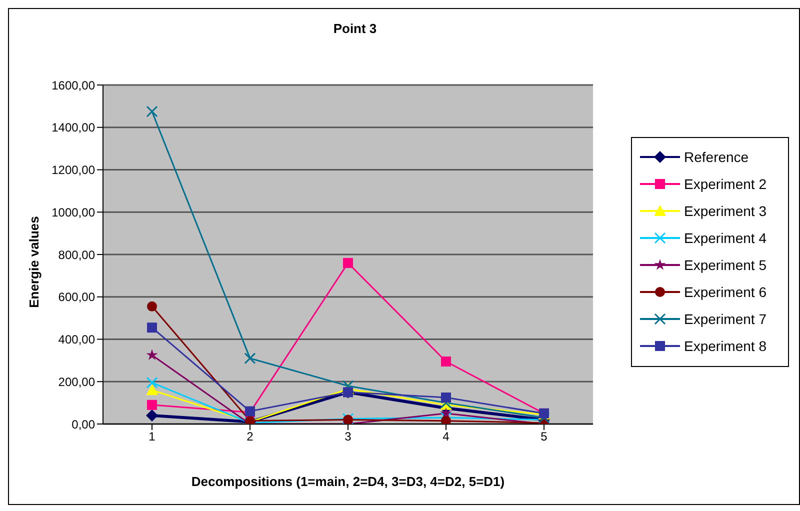 The height and width of the screenshot is (511, 800). I want to click on y-tick-label: 1200,00, so click(74, 170).